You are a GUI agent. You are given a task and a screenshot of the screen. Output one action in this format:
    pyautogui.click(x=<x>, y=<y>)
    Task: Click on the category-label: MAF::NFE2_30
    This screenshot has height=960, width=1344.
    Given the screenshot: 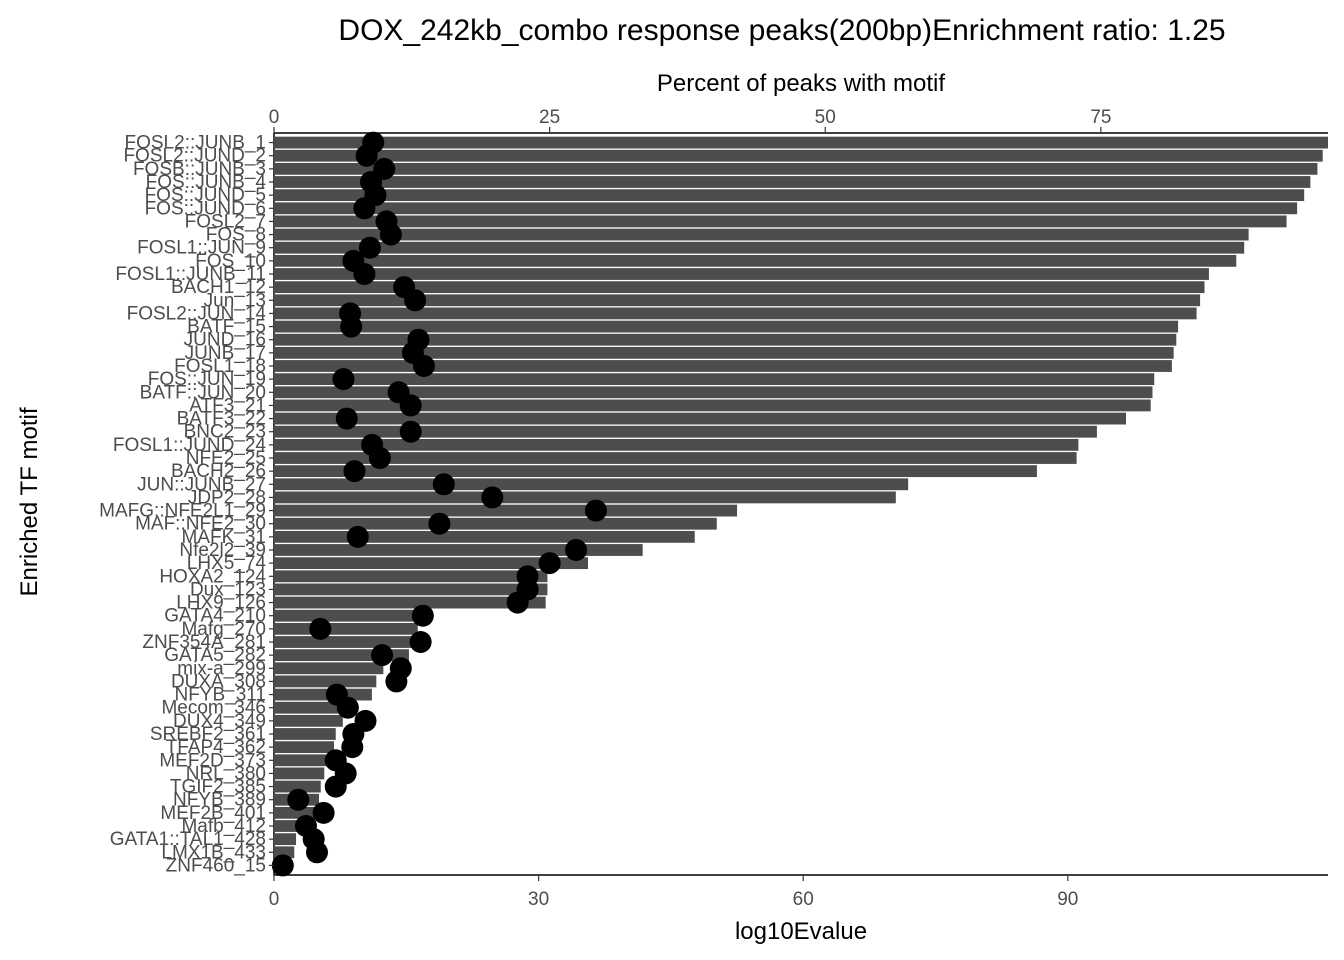 What is the action you would take?
    pyautogui.click(x=200, y=524)
    